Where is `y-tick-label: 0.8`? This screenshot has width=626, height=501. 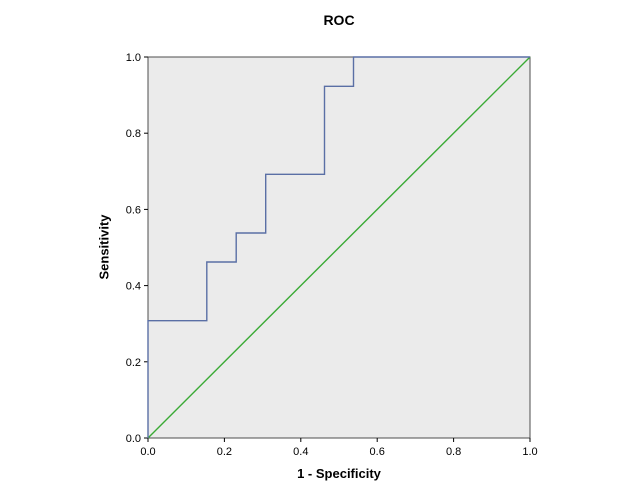
y-tick-label: 0.8 is located at coordinates (133, 134).